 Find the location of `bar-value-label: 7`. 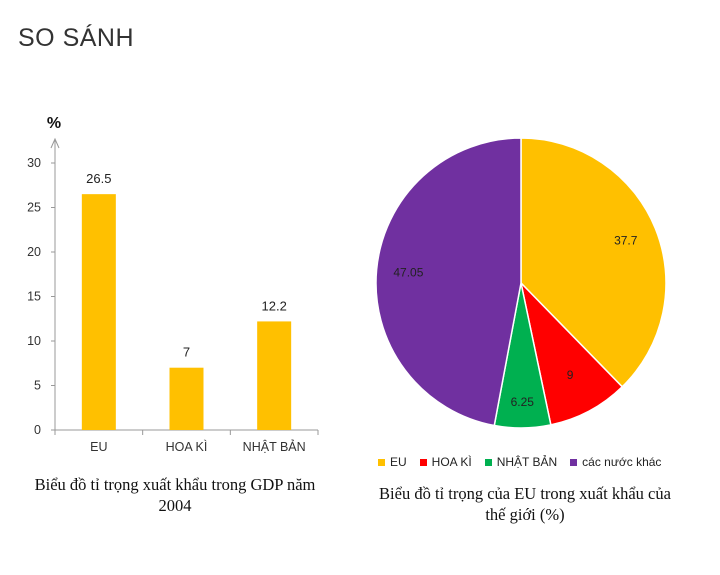

bar-value-label: 7 is located at coordinates (186, 352).